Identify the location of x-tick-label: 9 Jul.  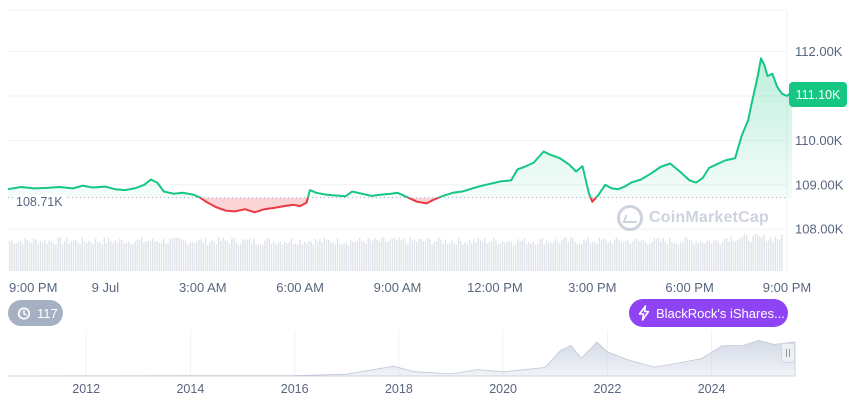
(106, 287).